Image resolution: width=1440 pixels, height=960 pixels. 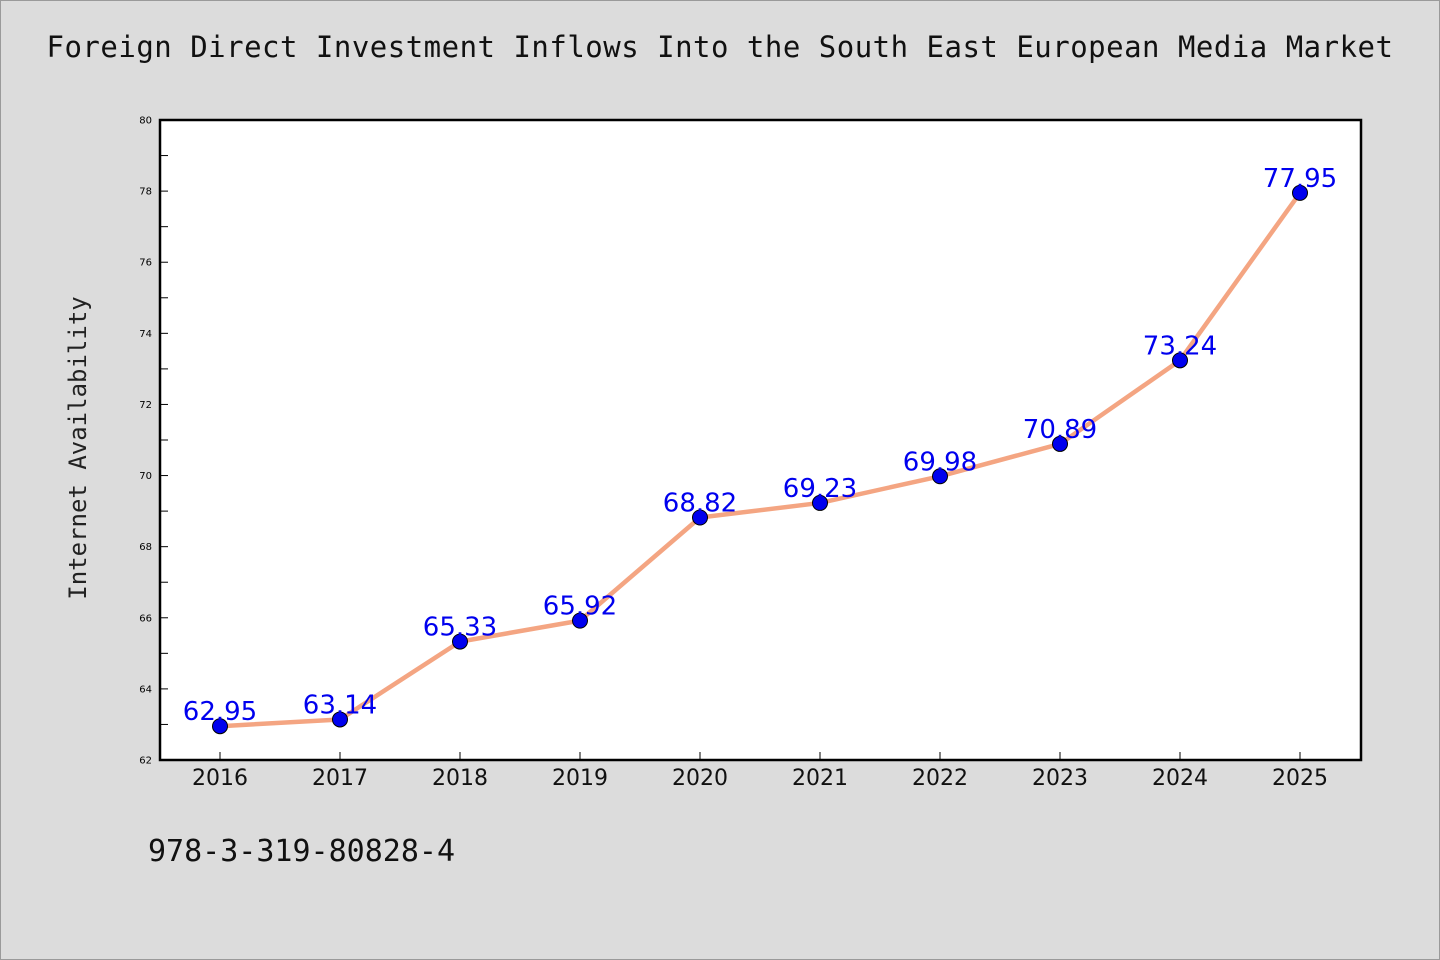 I want to click on x-tick-label: 2016, so click(x=220, y=778).